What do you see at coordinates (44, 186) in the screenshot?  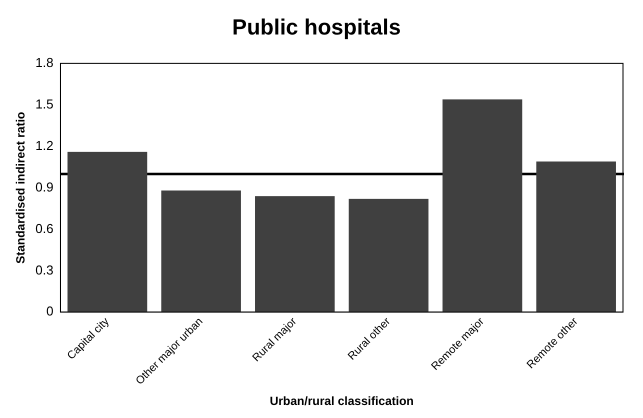 I see `y-tick-label: 0.9` at bounding box center [44, 186].